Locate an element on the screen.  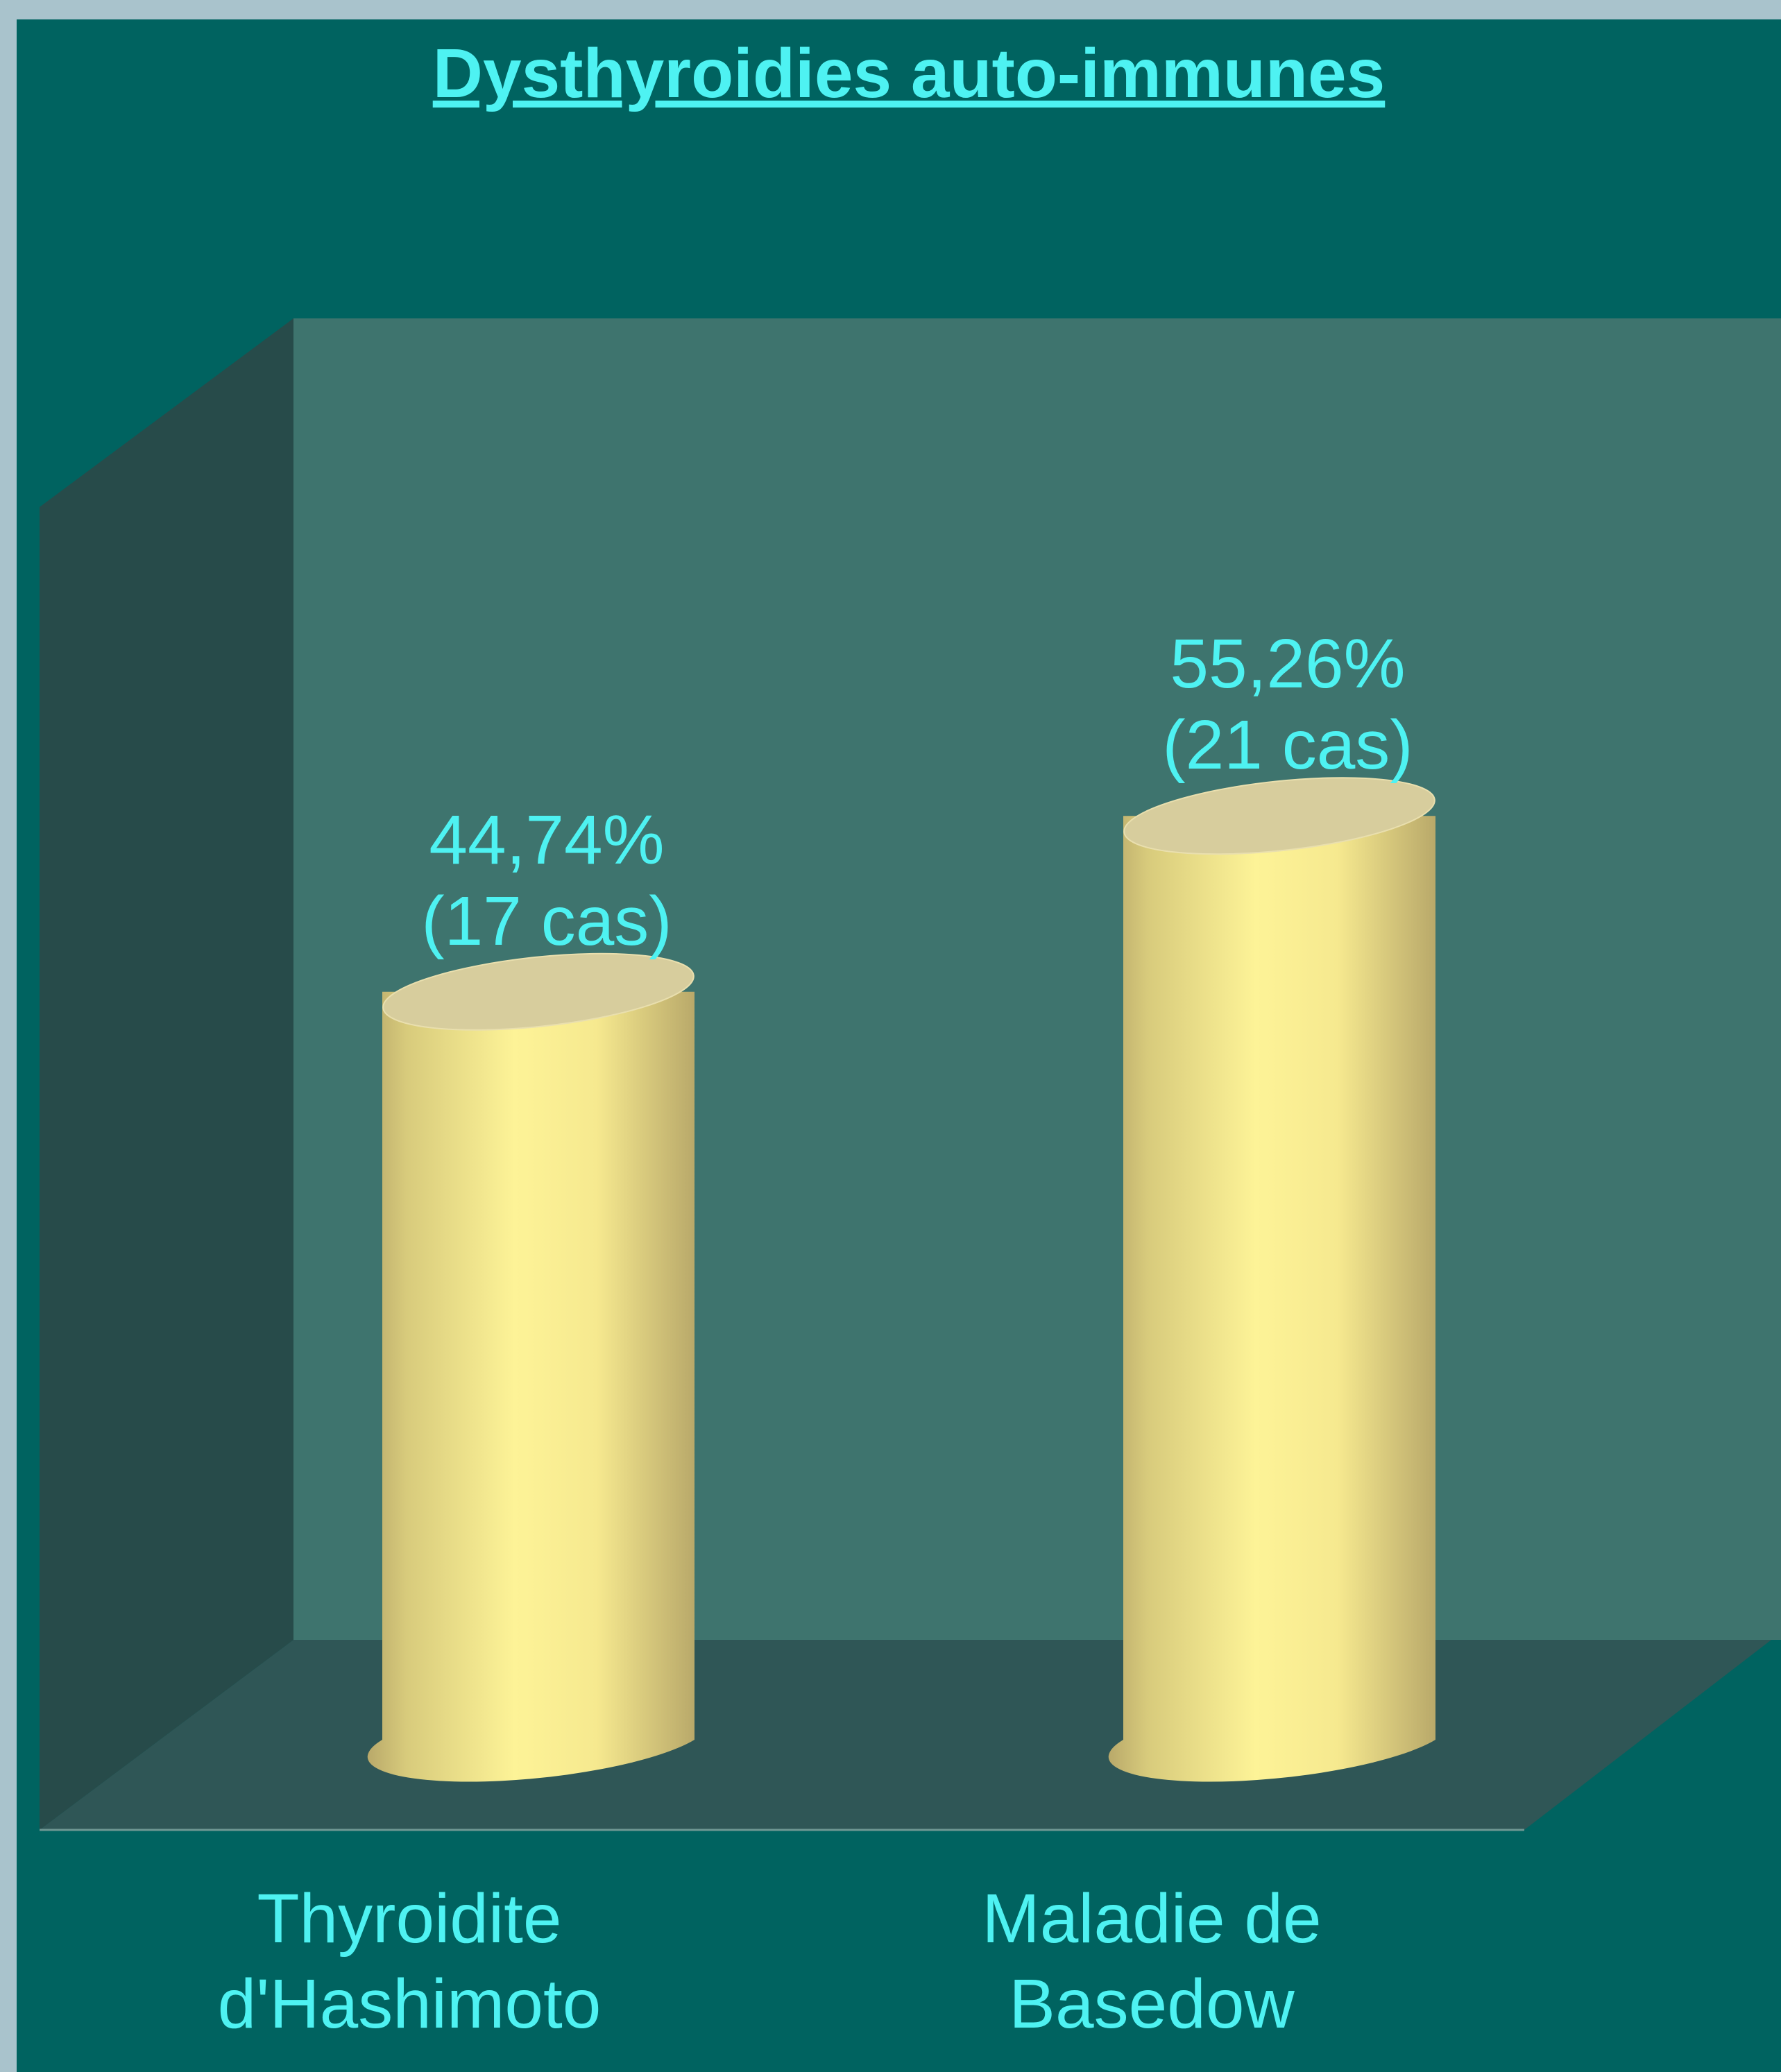
data-label-count-2: (21 cas) is located at coordinates (1287, 745).